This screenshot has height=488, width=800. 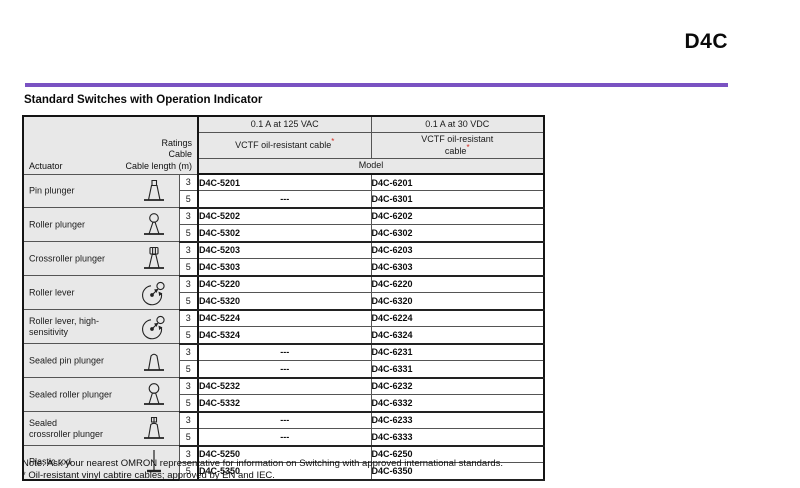 I want to click on actuator-label: Actuator, so click(x=46, y=165).